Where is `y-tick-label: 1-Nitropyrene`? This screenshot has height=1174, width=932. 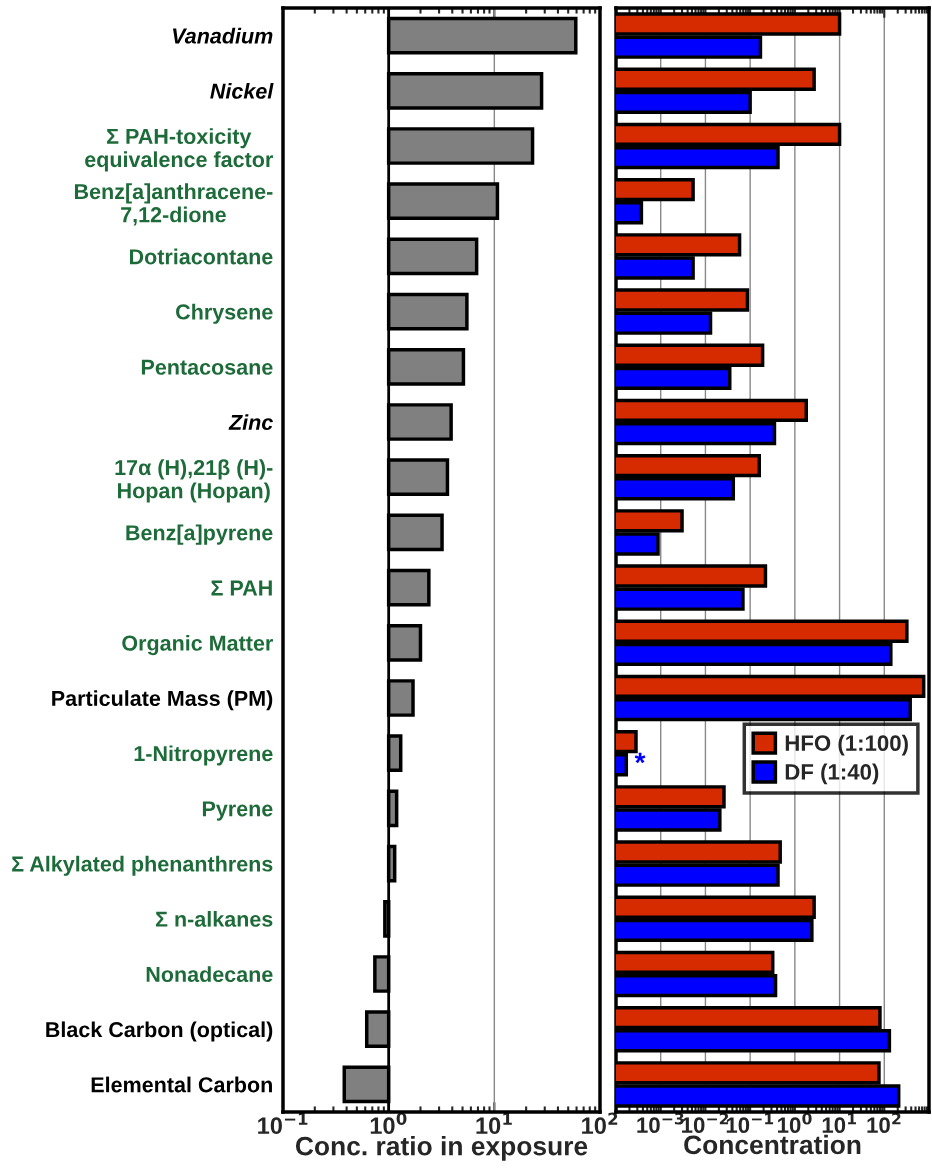 y-tick-label: 1-Nitropyrene is located at coordinates (203, 755).